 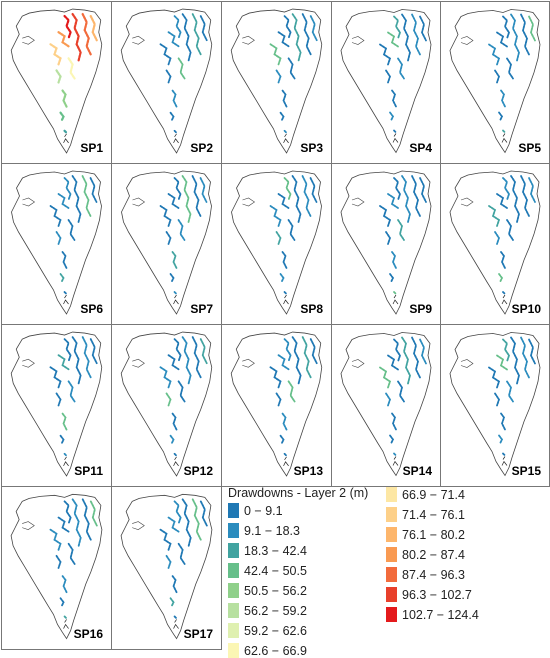 I want to click on legend-item: 9.1 − 18.3, so click(x=264, y=530).